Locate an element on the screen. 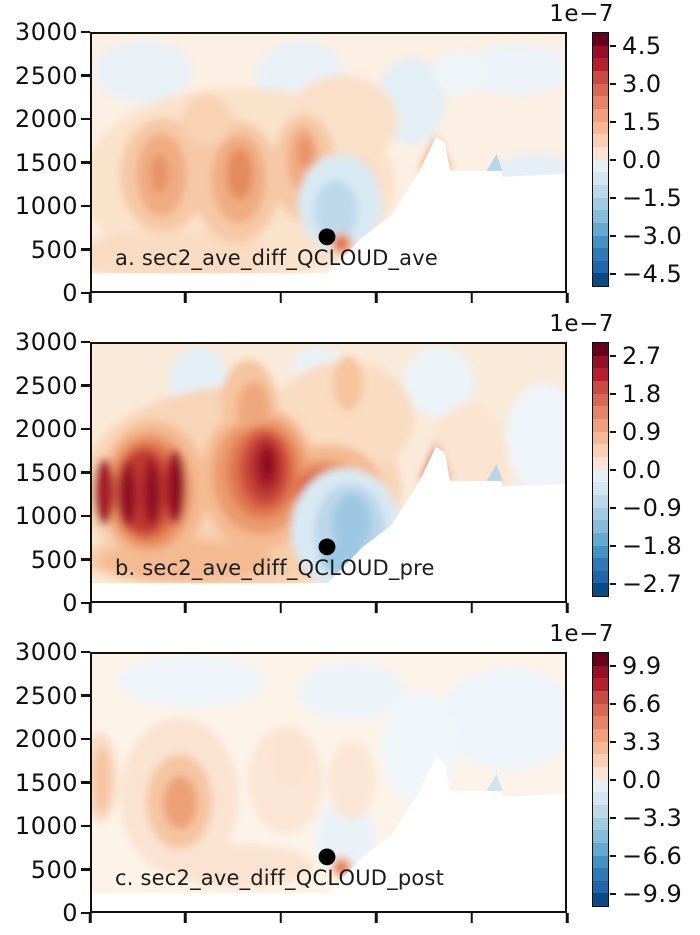 The image size is (700, 935). colorbar-tick: 3.3 is located at coordinates (636, 742).